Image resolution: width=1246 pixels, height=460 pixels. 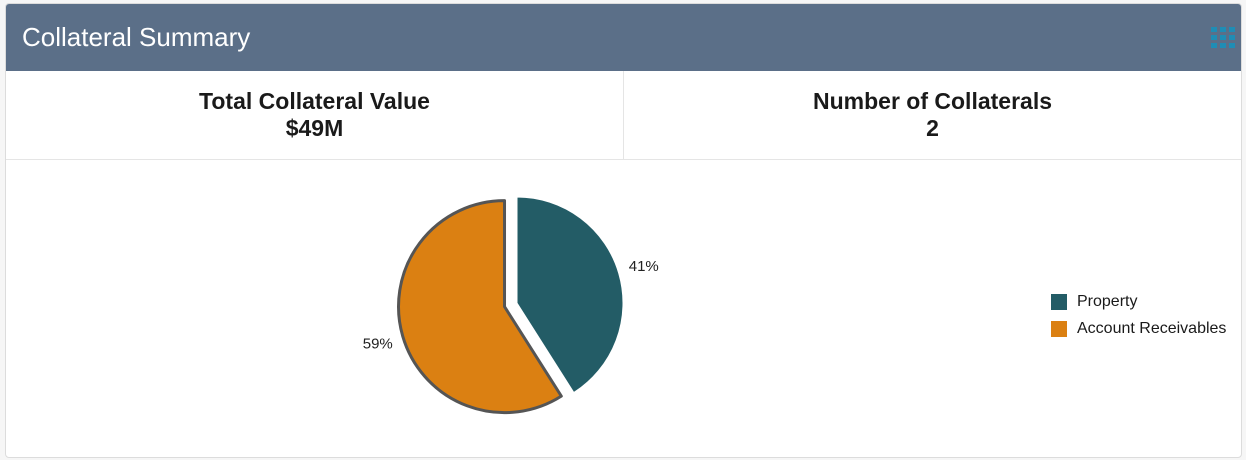 I want to click on legend-item-property: Property, so click(x=1138, y=301).